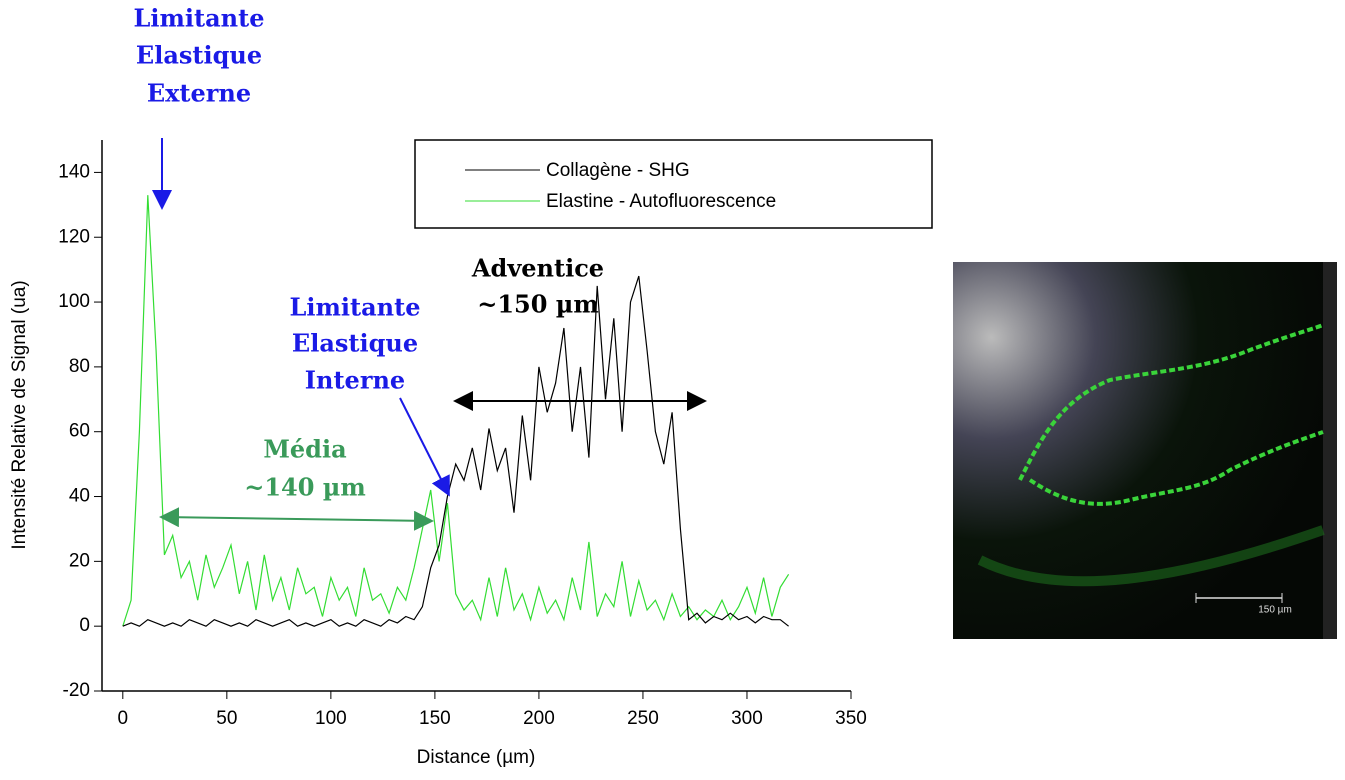 The height and width of the screenshot is (780, 1345). What do you see at coordinates (84, 625) in the screenshot?
I see `y-tick-label: 0` at bounding box center [84, 625].